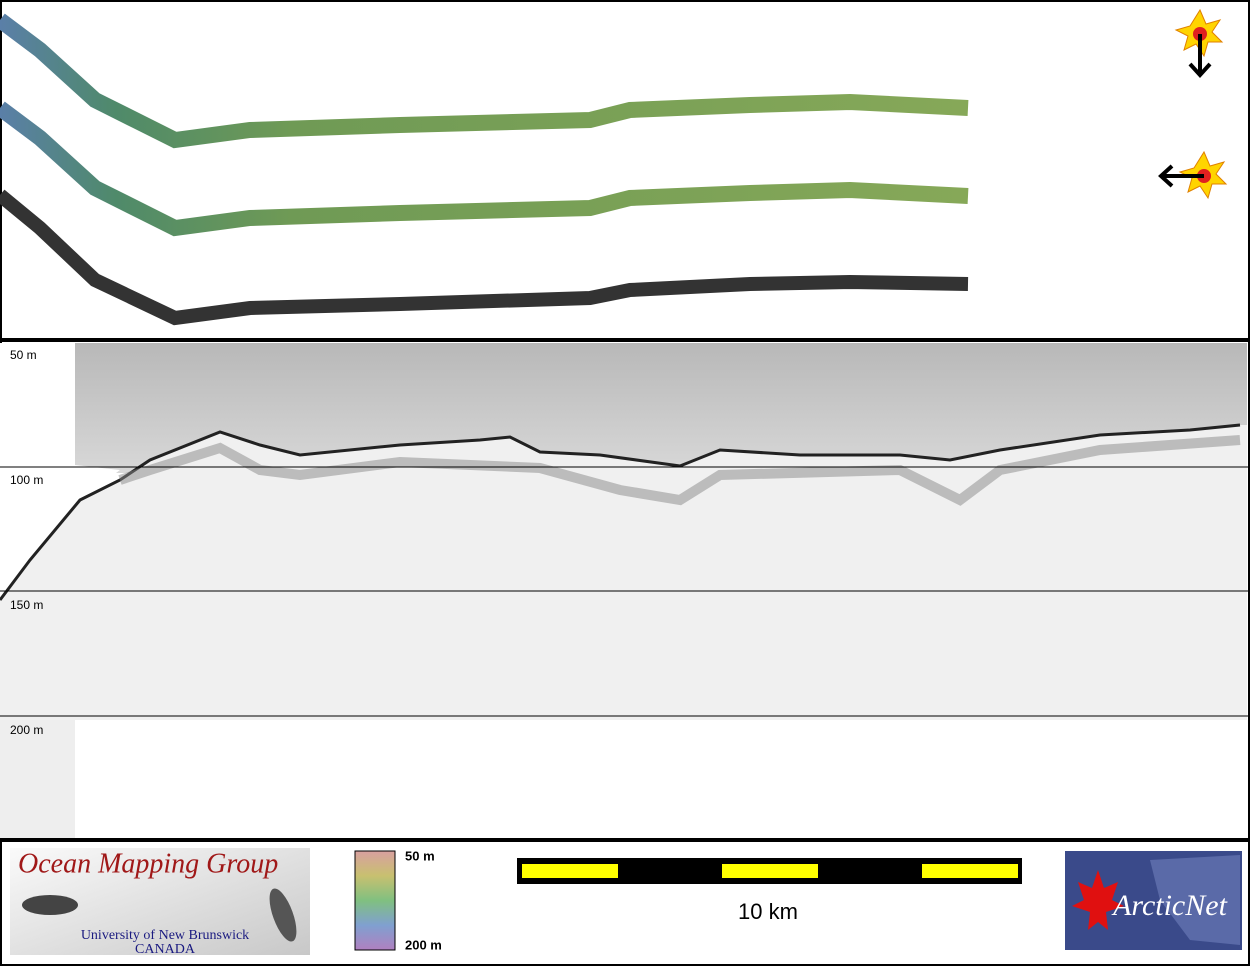  Describe the element at coordinates (26, 480) in the screenshot. I see `depth-label: 100 m` at that location.